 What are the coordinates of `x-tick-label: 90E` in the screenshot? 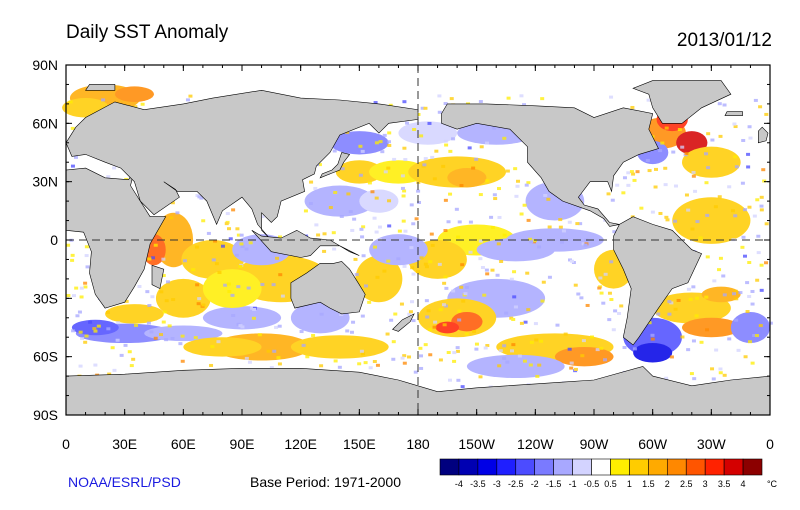 It's located at (242, 444).